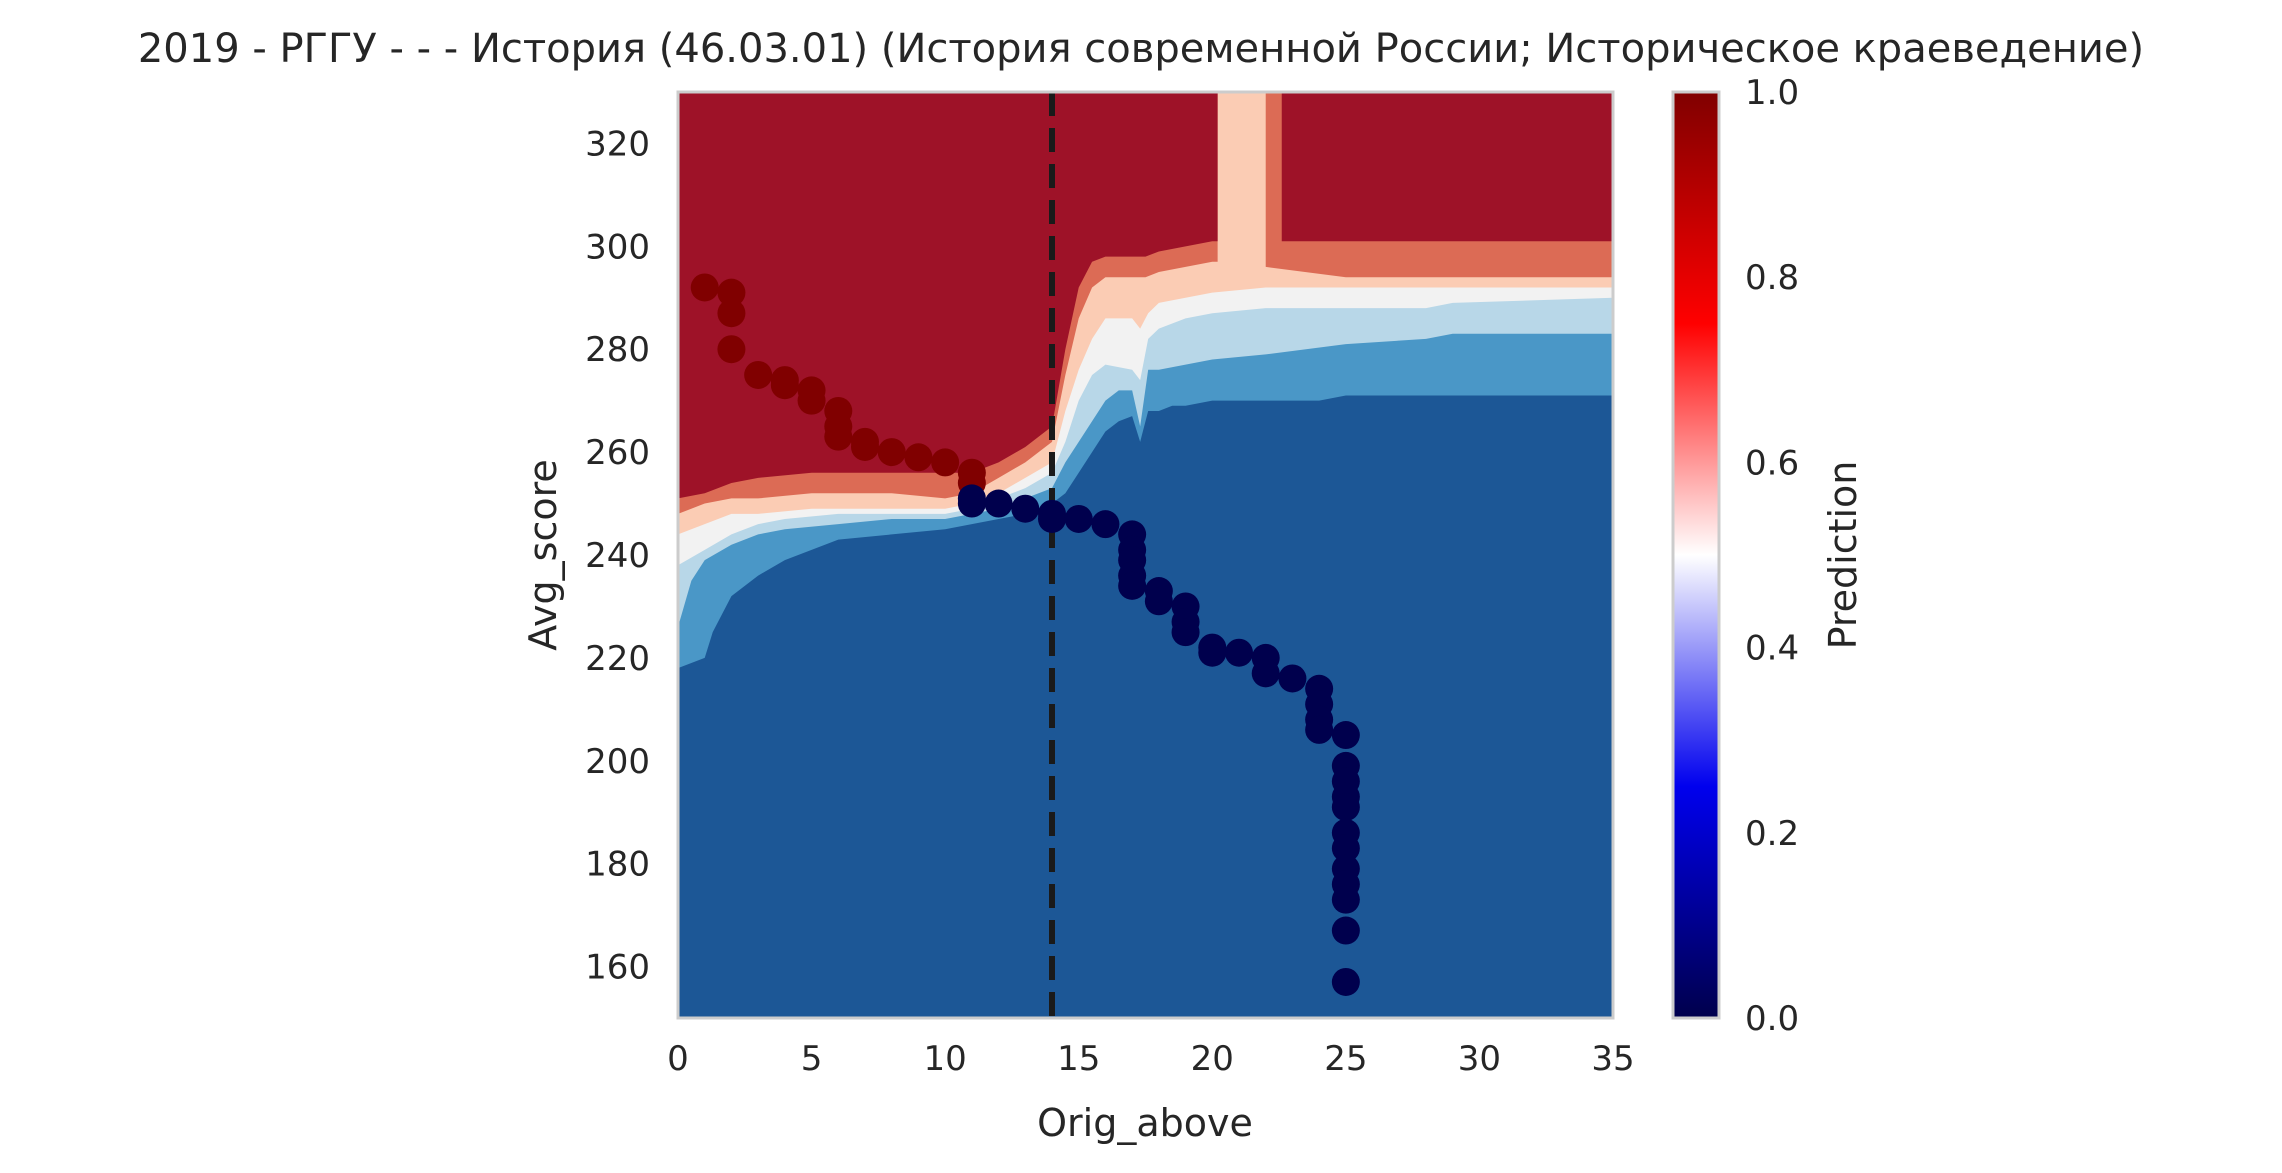 This screenshot has height=1173, width=2282. I want to click on y-axis-ticks: 160 180 200 220 240 260 280 300 320, so click(617, 555).